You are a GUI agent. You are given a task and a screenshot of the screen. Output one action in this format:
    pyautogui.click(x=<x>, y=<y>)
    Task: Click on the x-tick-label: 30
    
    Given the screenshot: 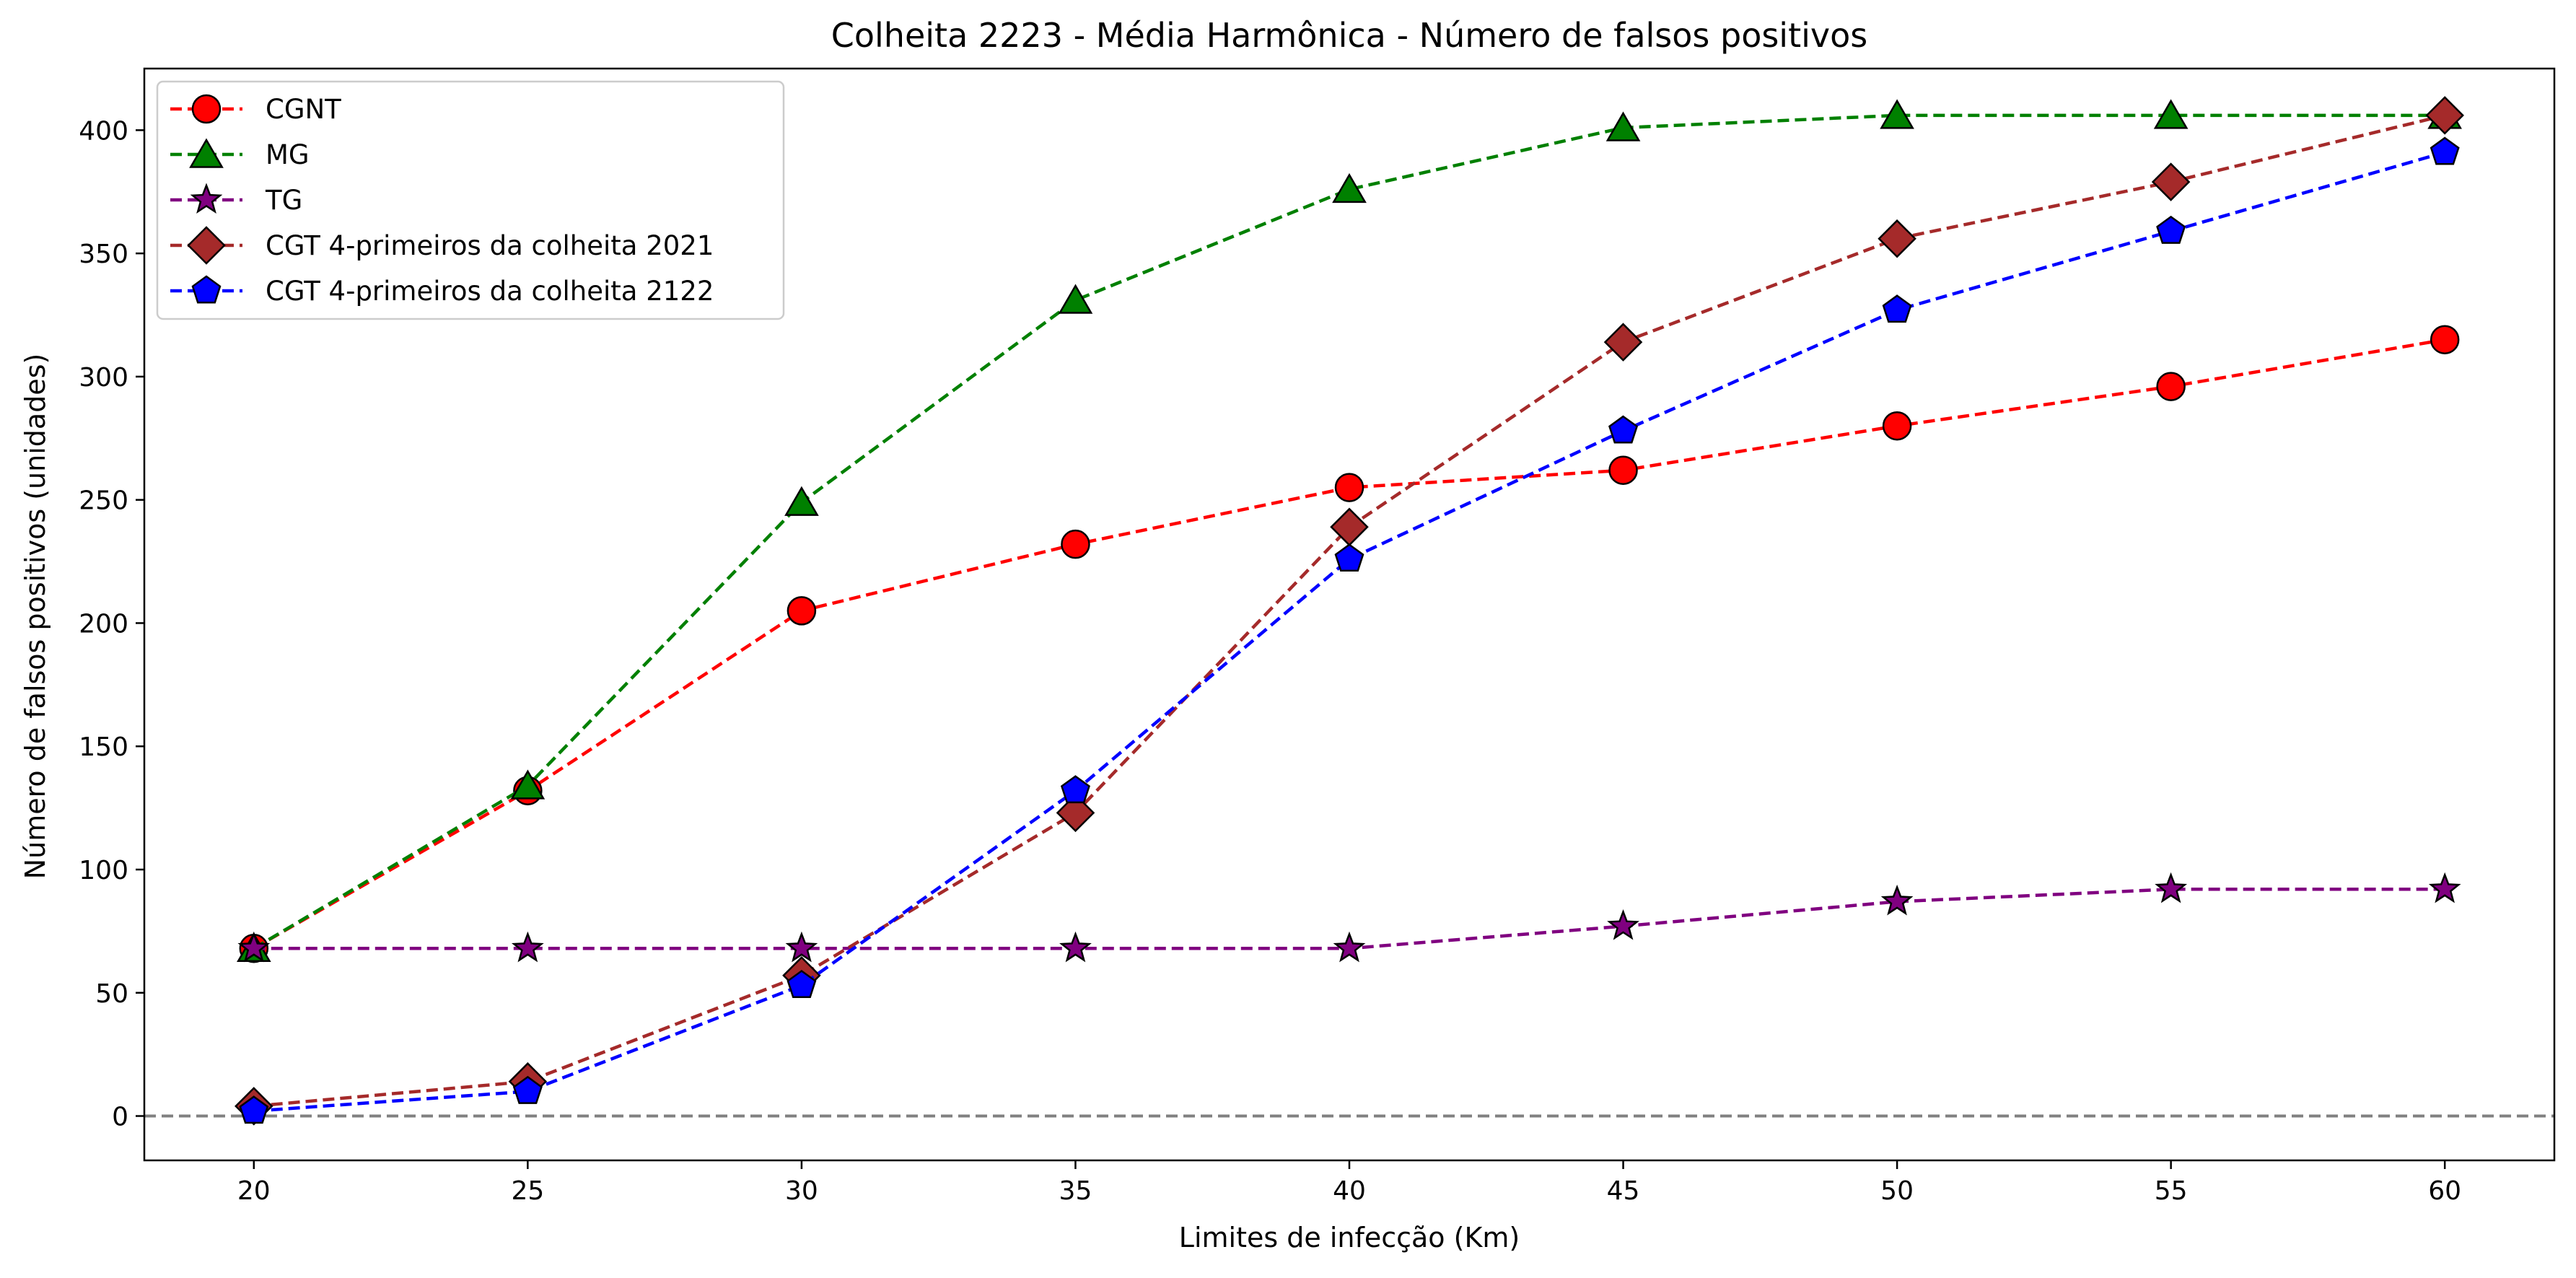 What is the action you would take?
    pyautogui.click(x=802, y=1191)
    